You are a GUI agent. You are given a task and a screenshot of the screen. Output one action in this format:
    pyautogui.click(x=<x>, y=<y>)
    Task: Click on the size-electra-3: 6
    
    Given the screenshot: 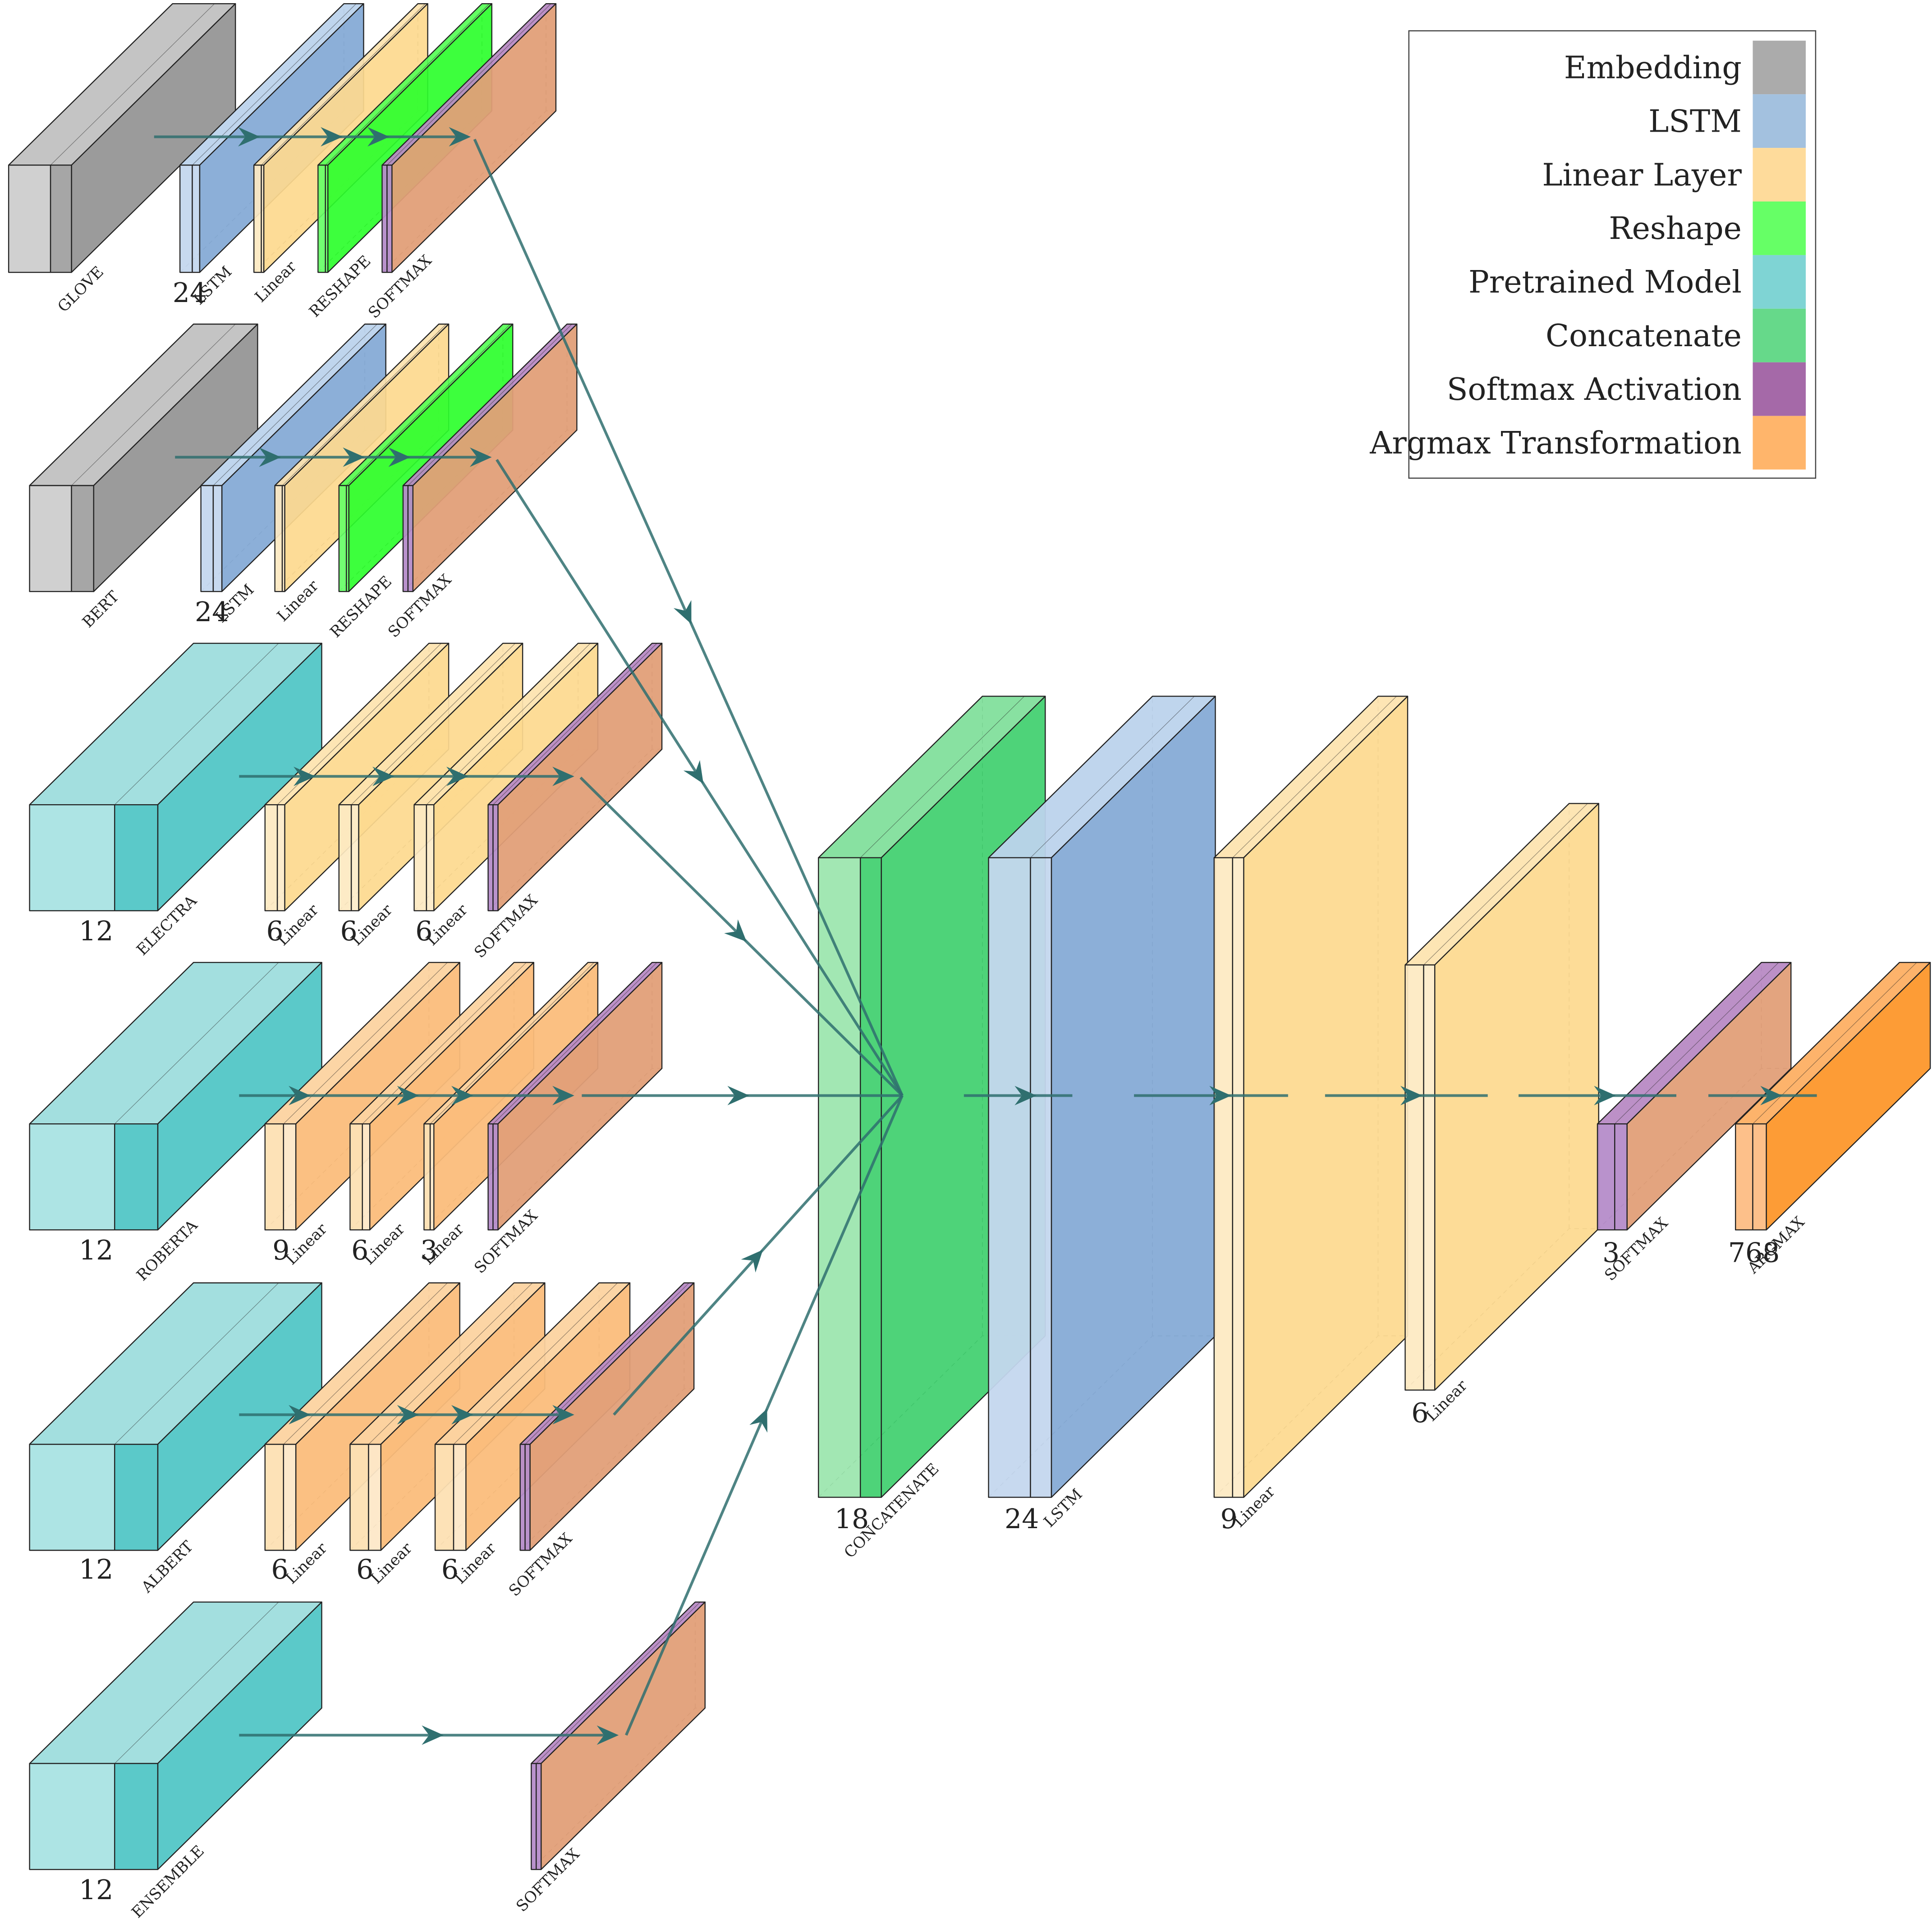 What is the action you would take?
    pyautogui.click(x=349, y=931)
    